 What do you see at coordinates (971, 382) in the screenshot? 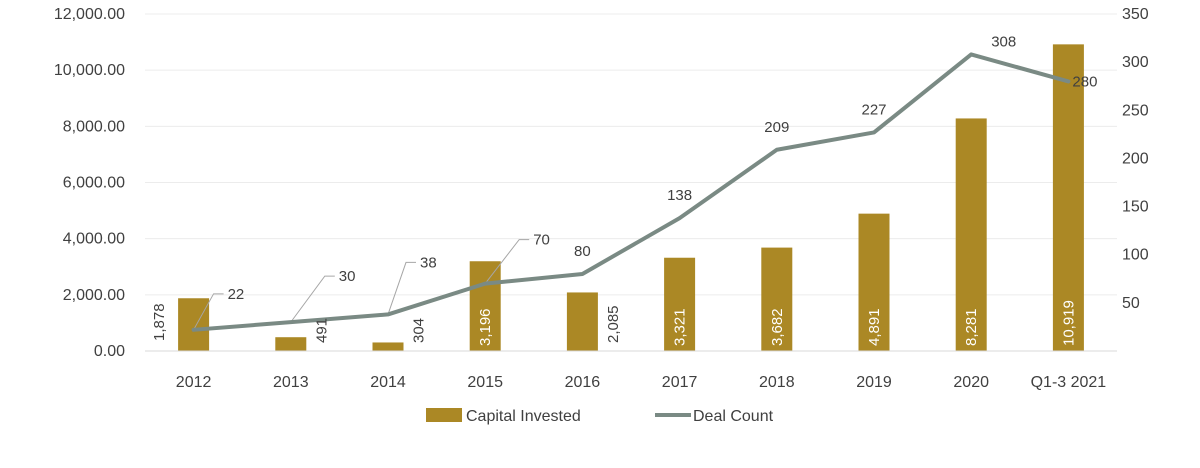
I see `x-tick-label: 2020` at bounding box center [971, 382].